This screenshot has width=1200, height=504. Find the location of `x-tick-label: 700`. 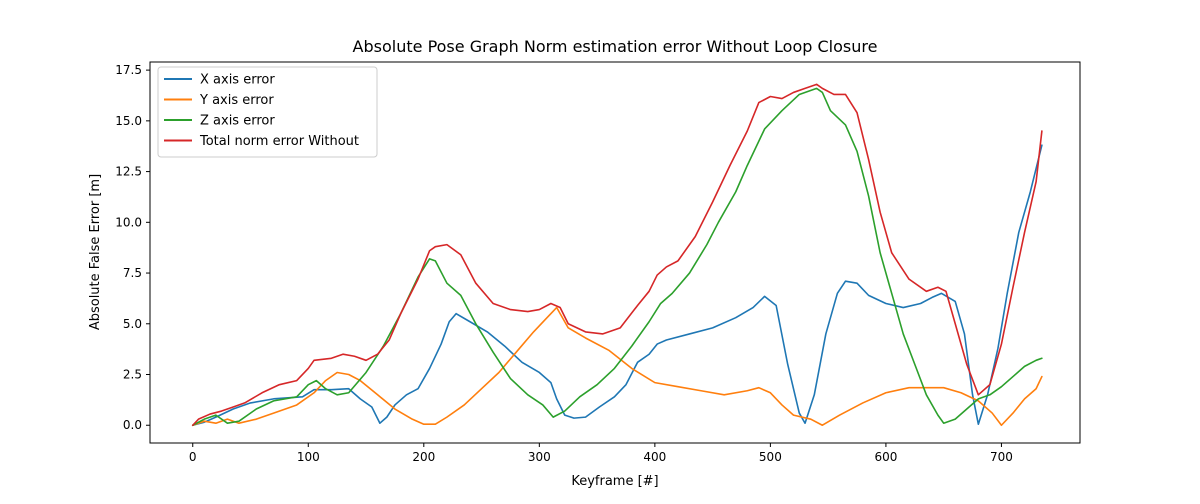

x-tick-label: 700 is located at coordinates (1001, 457).